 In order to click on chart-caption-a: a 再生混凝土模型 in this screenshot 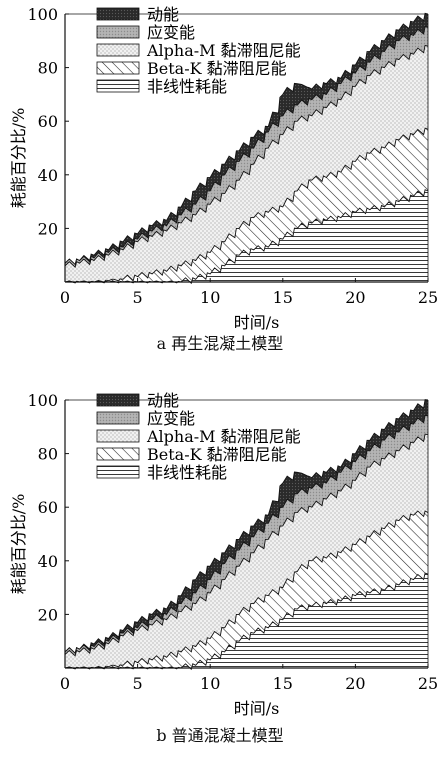, I will do `click(220, 343)`.